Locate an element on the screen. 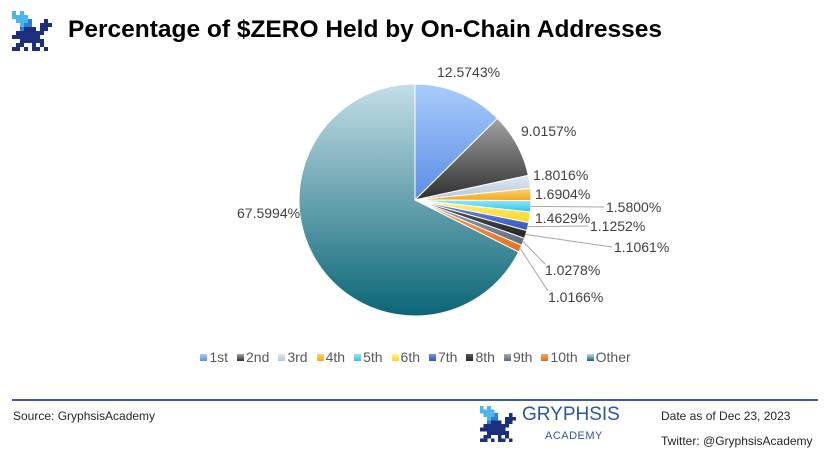 This screenshot has height=463, width=831. data-label-3rd: 1.8016% is located at coordinates (560, 175).